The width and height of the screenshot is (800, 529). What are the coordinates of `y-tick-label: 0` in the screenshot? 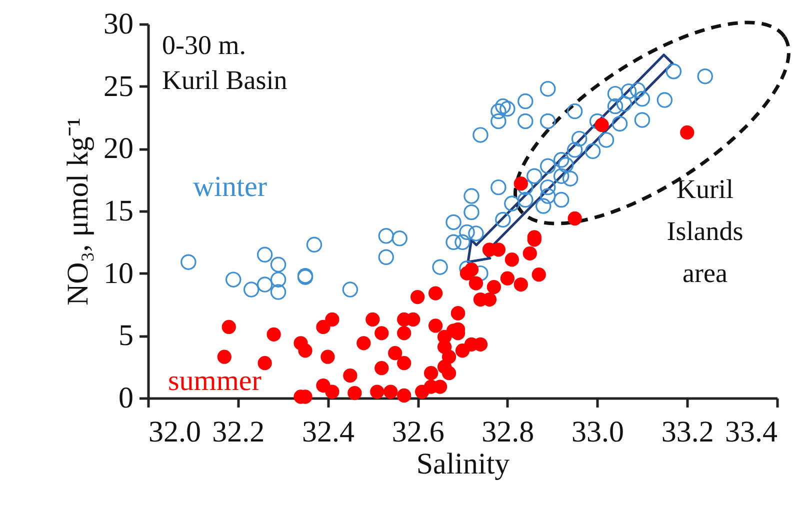 It's located at (126, 398).